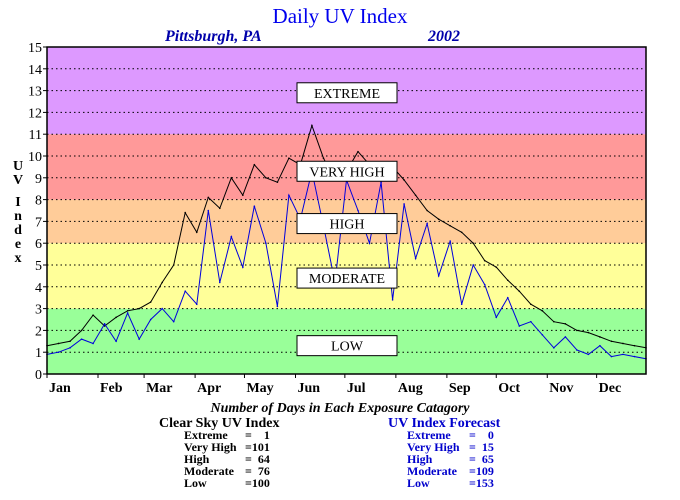 This screenshot has height=500, width=680. Describe the element at coordinates (433, 447) in the screenshot. I see `count-label: Very High` at that location.